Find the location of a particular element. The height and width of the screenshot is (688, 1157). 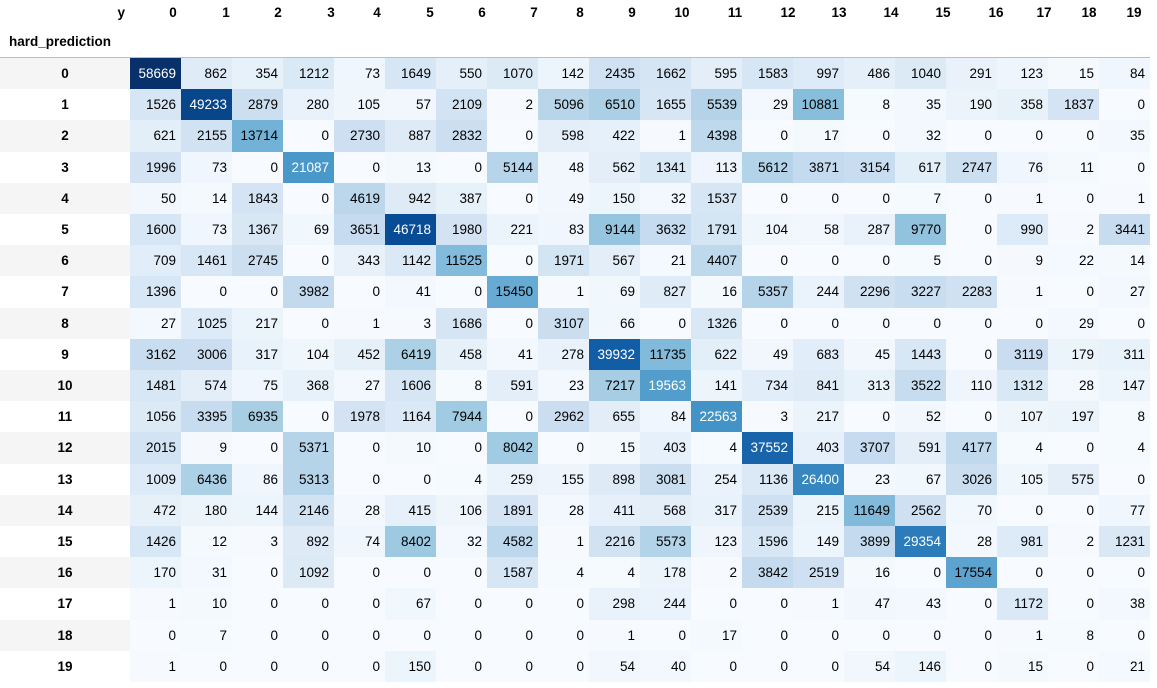

matrix-cell: 1649 is located at coordinates (410, 74).